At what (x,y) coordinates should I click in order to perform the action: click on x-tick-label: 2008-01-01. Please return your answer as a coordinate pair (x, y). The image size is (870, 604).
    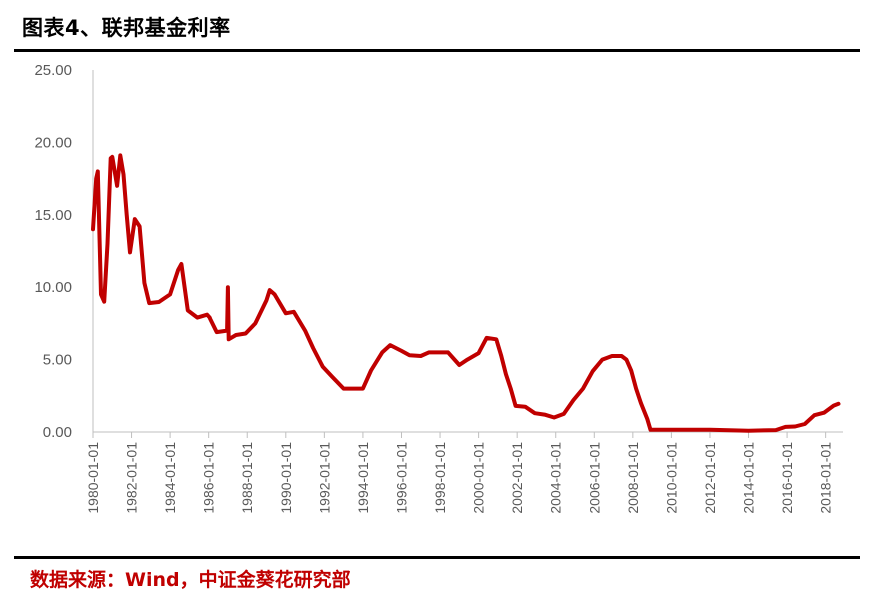
    Looking at the image, I should click on (633, 478).